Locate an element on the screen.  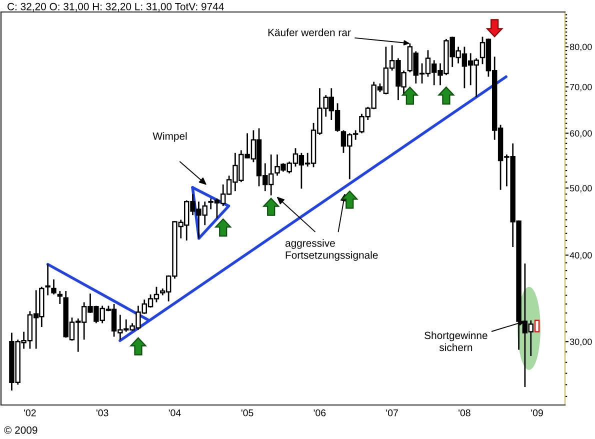
y-tick-label: 50,00 is located at coordinates (581, 188).